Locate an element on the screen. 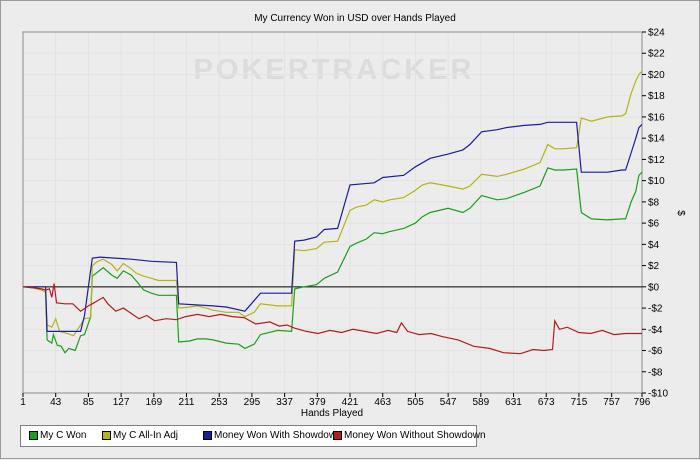 This screenshot has width=700, height=460. y-tick-label: $8 is located at coordinates (654, 202).